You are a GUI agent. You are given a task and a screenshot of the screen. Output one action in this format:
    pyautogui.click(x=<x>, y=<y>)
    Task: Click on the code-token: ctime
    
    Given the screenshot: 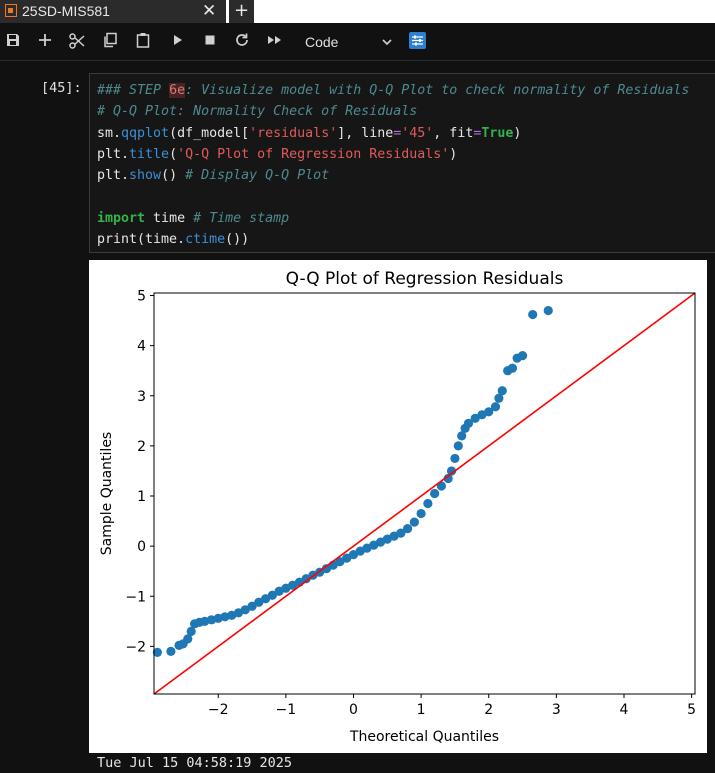 What is the action you would take?
    pyautogui.click(x=205, y=240)
    